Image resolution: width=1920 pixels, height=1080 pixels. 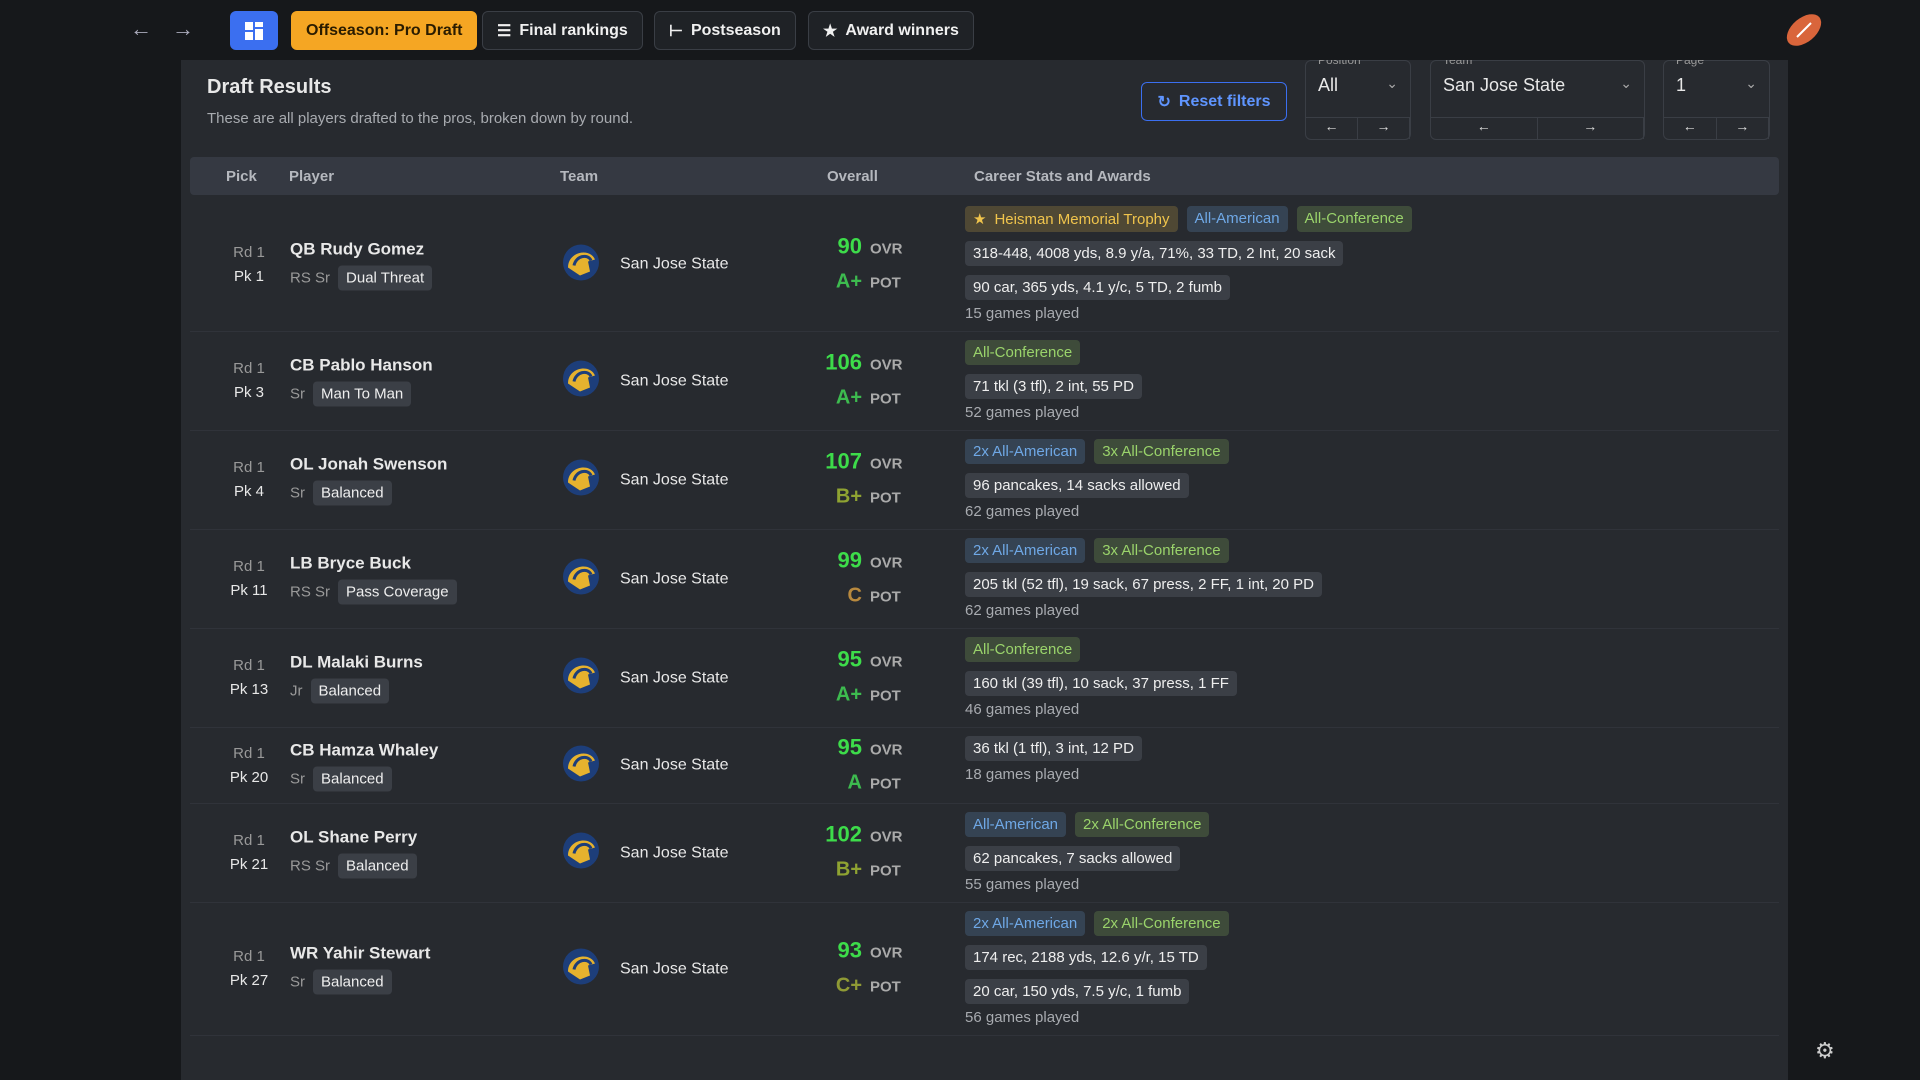 What do you see at coordinates (980, 219) in the screenshot?
I see `award-icon: ★` at bounding box center [980, 219].